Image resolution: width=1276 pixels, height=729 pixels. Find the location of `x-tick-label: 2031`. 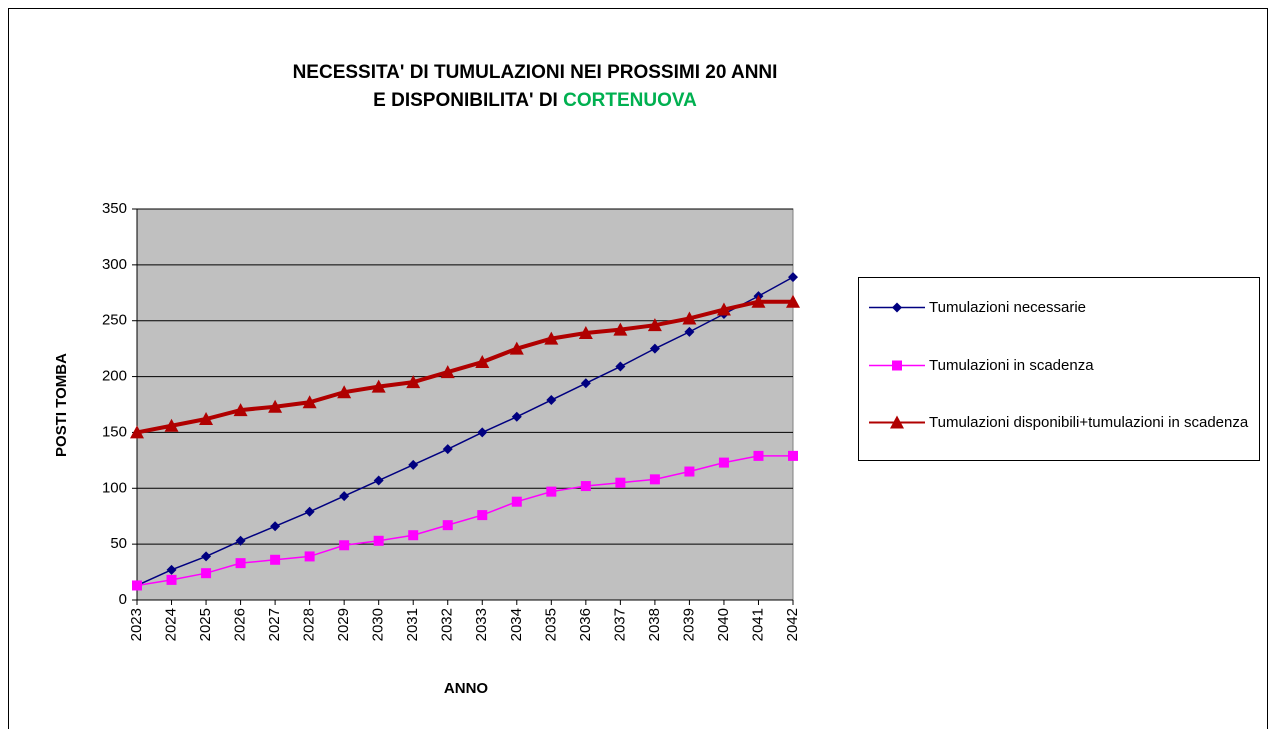

x-tick-label: 2031 is located at coordinates (412, 624).